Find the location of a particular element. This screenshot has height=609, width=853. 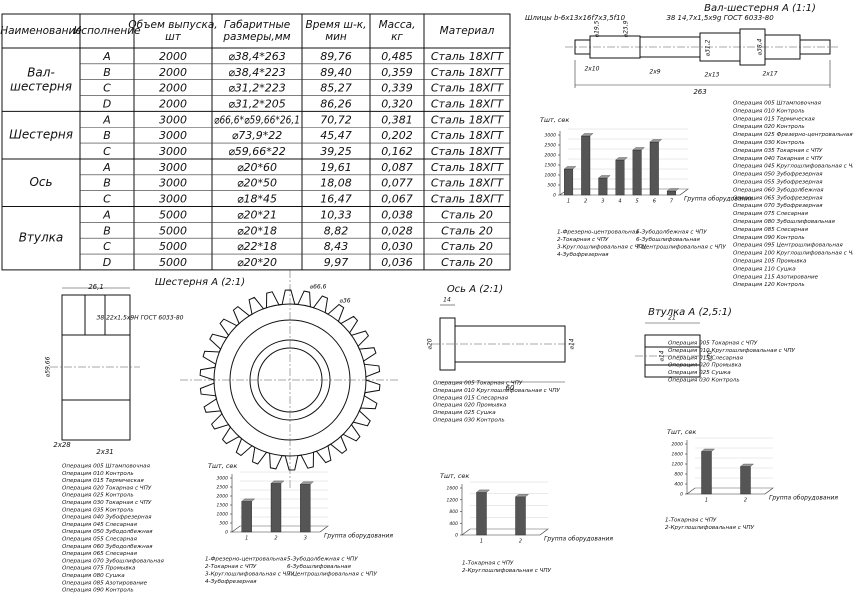

table-cell: 3000 is located at coordinates (173, 119).